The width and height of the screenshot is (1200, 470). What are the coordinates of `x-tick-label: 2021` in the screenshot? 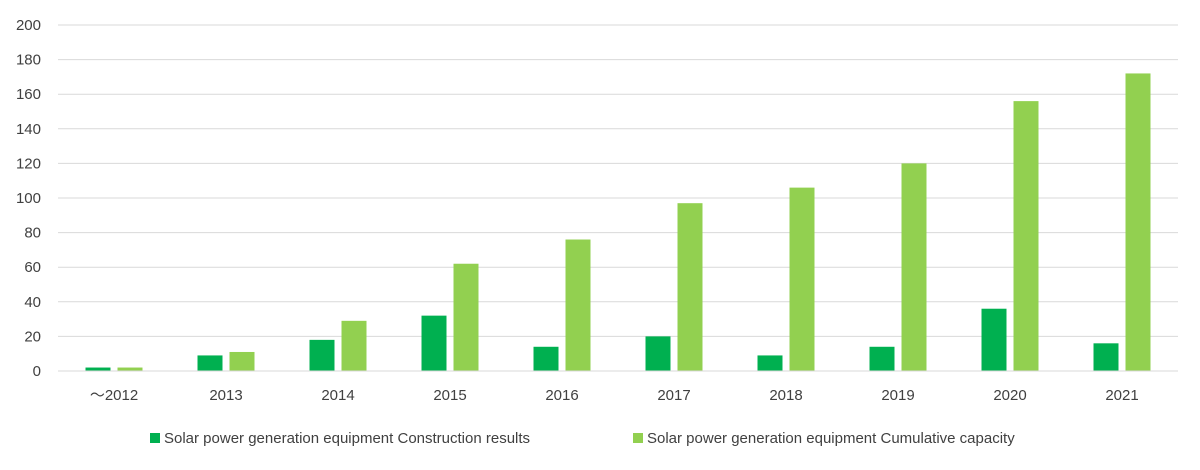 It's located at (1121, 395).